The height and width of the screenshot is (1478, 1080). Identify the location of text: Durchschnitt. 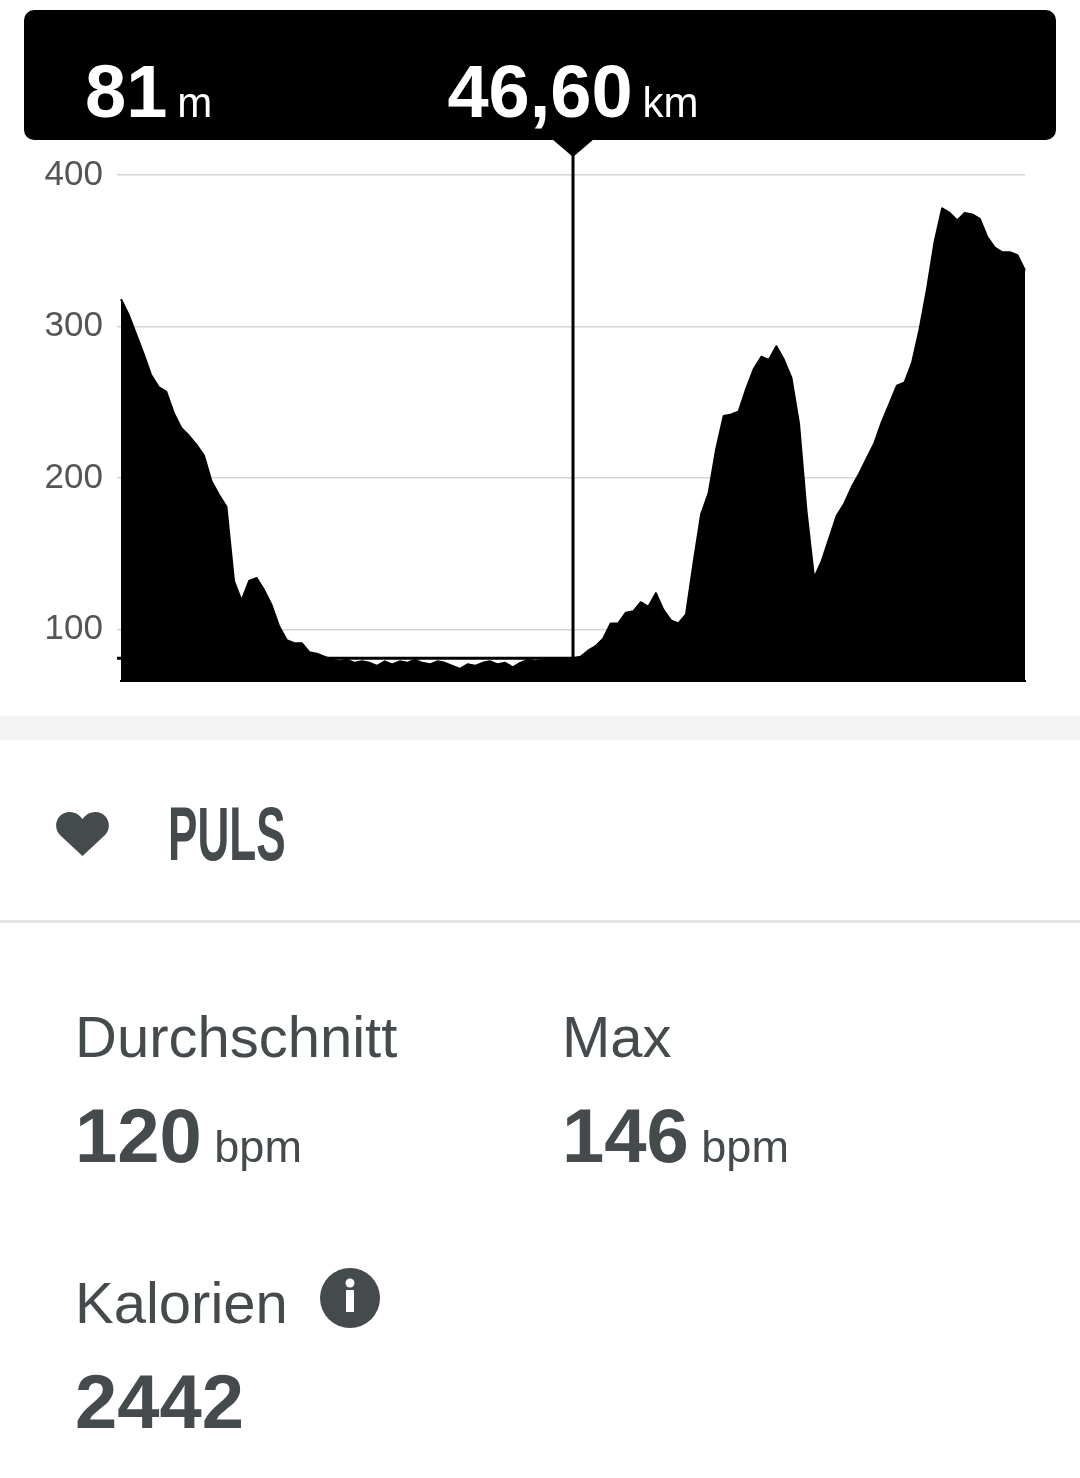
(236, 1036).